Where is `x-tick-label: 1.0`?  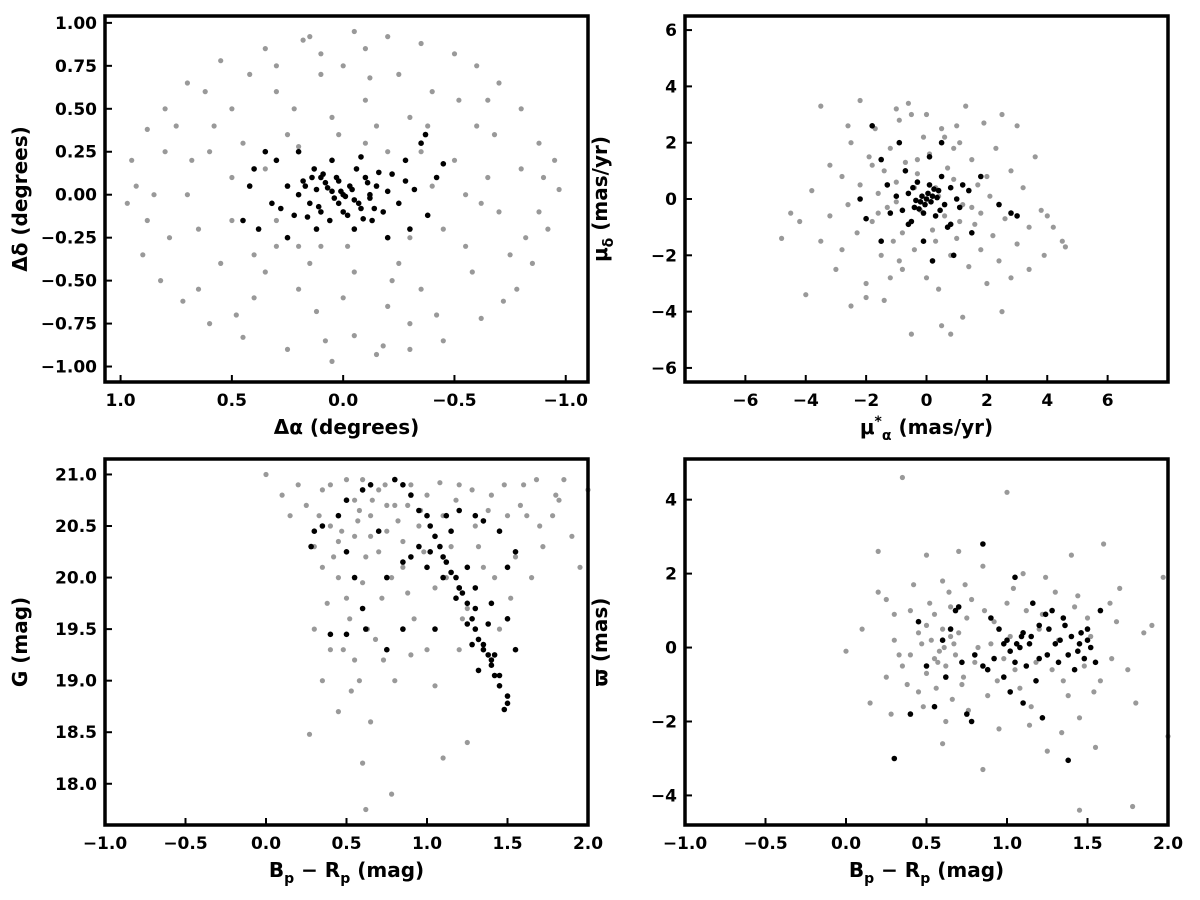 x-tick-label: 1.0 is located at coordinates (1007, 844).